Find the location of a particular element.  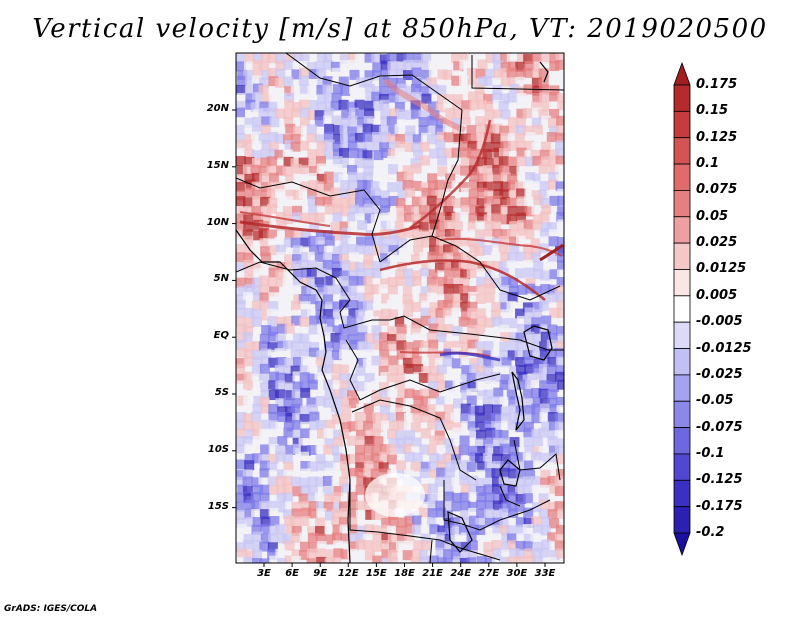

colorbar-label: -0.175 is located at coordinates (719, 506).